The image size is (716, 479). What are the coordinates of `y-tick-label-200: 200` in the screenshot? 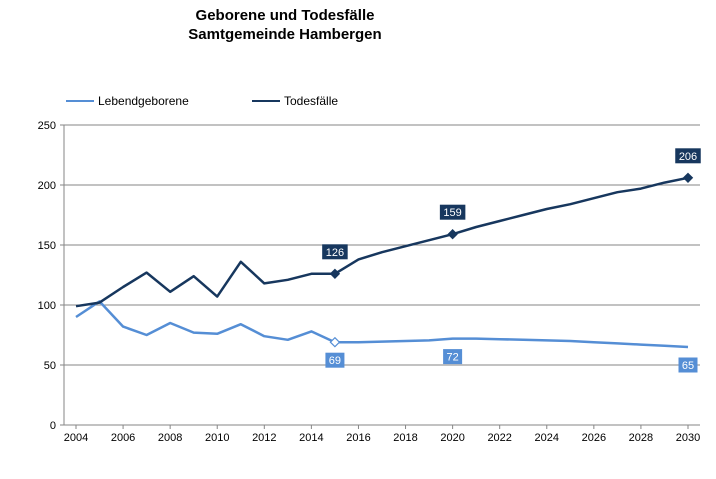 It's located at (47, 186).